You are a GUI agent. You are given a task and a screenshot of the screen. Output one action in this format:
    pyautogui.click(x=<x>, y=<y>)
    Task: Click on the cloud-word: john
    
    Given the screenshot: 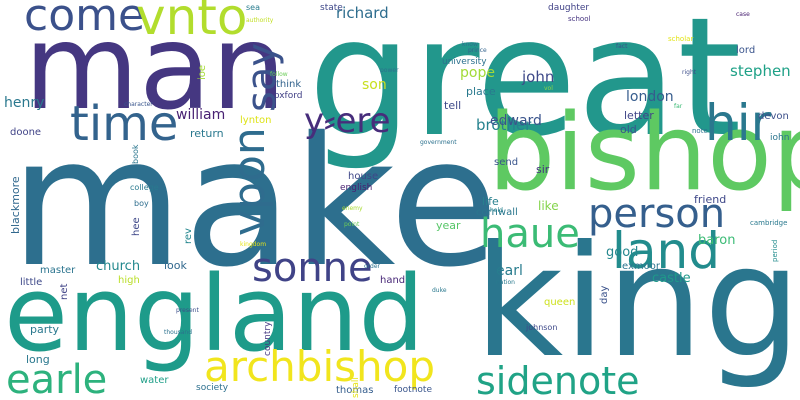 What is the action you would take?
    pyautogui.click(x=538, y=77)
    